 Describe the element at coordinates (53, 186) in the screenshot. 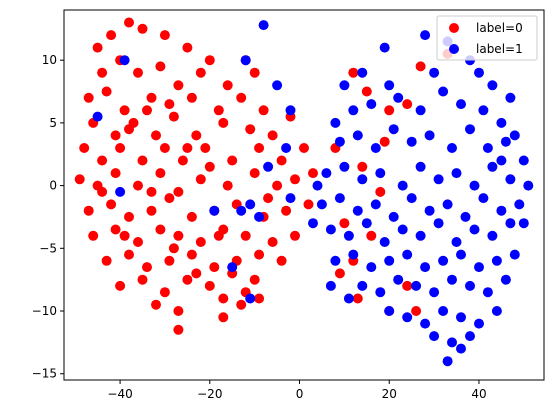

I see `y-tick-label-3: 0` at that location.